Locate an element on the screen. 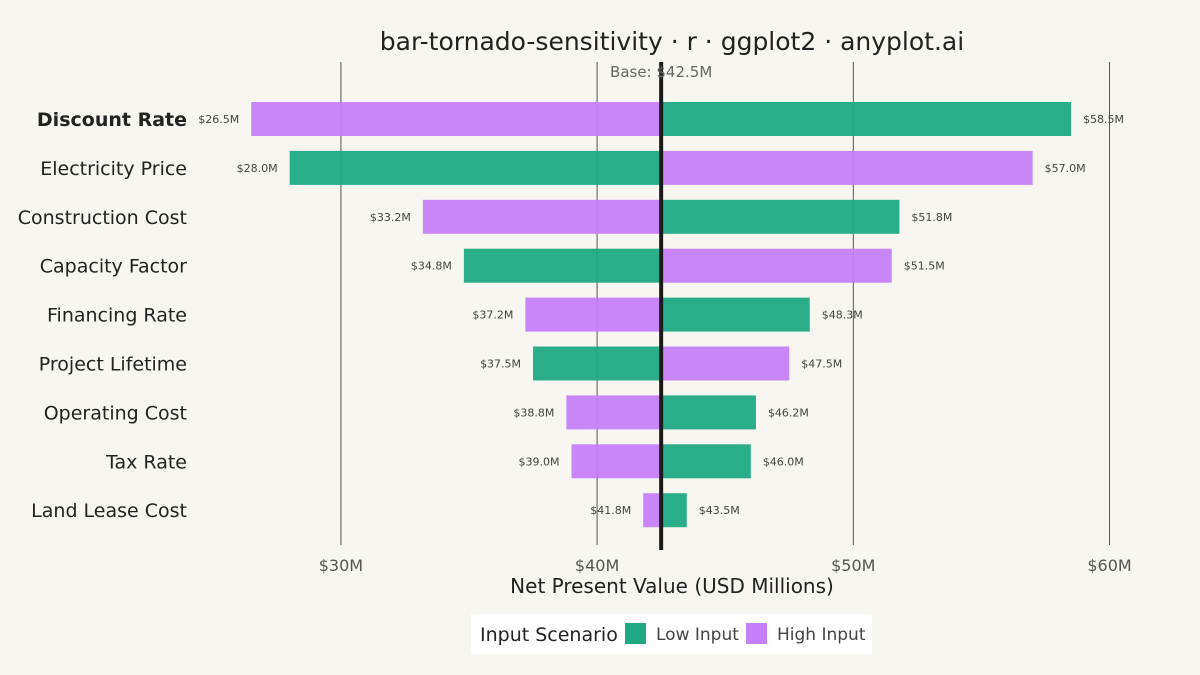 The width and height of the screenshot is (1200, 675). value-label-left: $39.0M is located at coordinates (539, 461).